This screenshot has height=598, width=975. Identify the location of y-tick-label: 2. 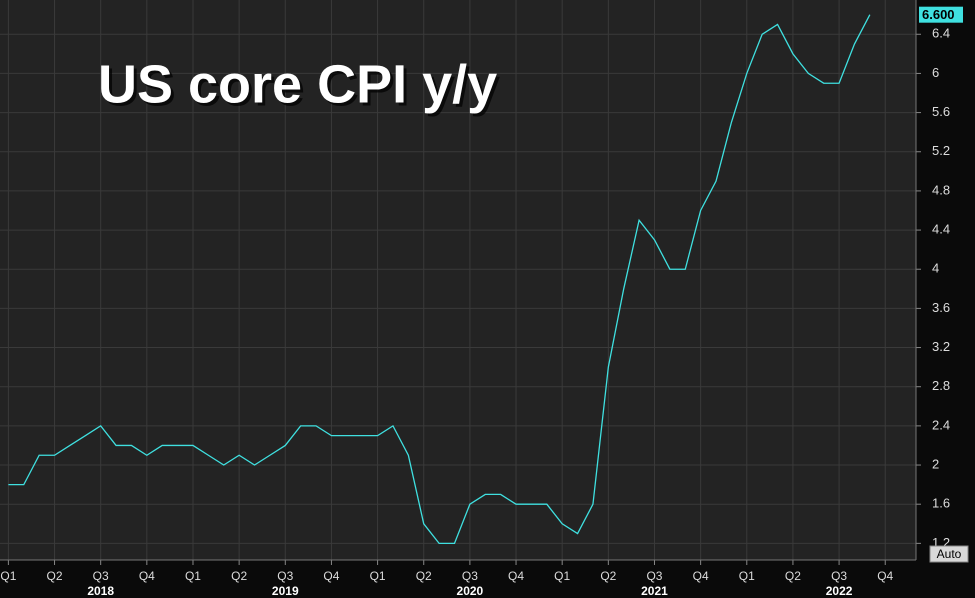
(935, 463).